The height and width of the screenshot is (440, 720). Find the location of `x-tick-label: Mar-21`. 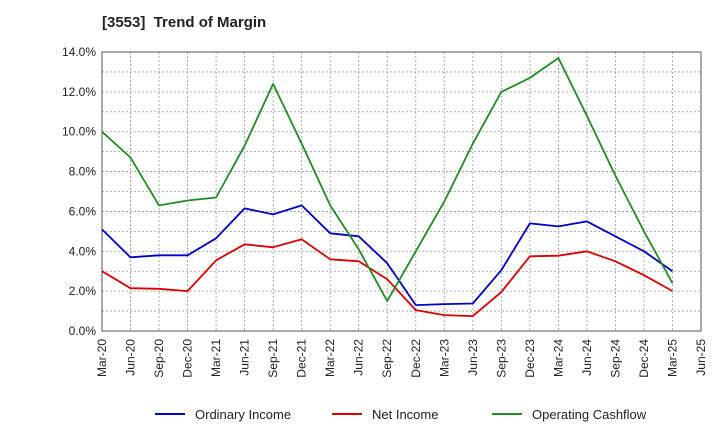

x-tick-label: Mar-21 is located at coordinates (216, 358).